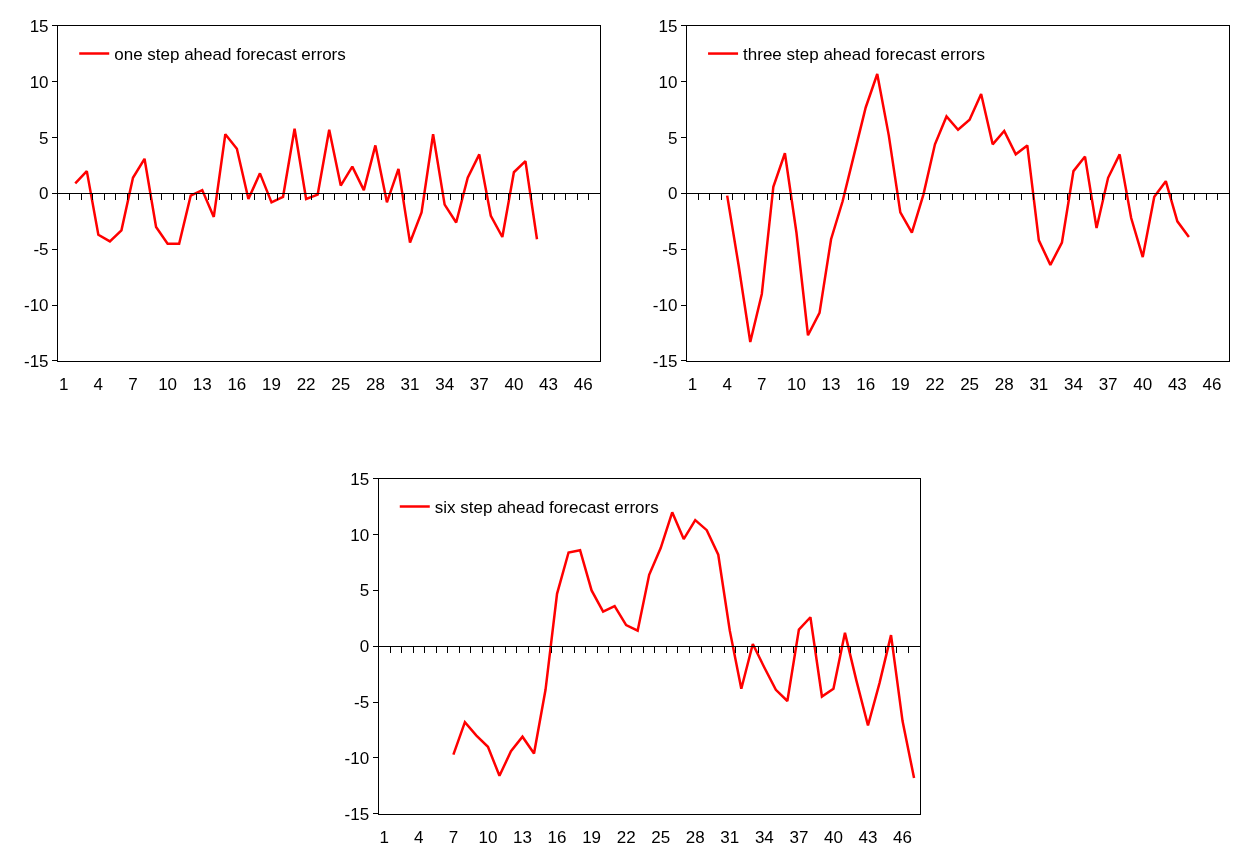  What do you see at coordinates (864, 55) in the screenshot?
I see `legend-label: three step ahead forecast errors` at bounding box center [864, 55].